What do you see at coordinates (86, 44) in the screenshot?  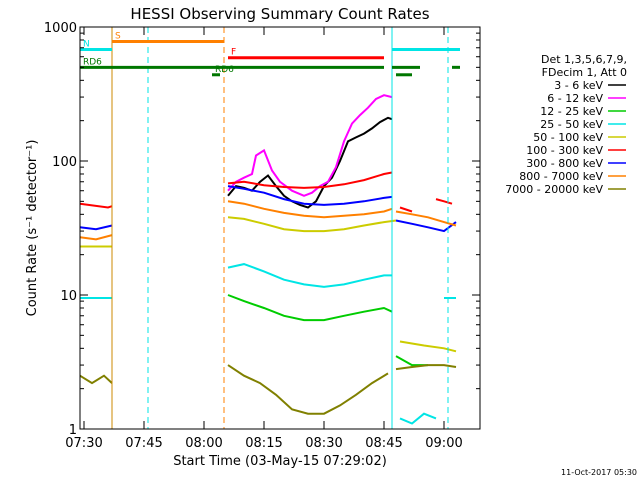 I see `flag-label-n-2: N` at bounding box center [86, 44].